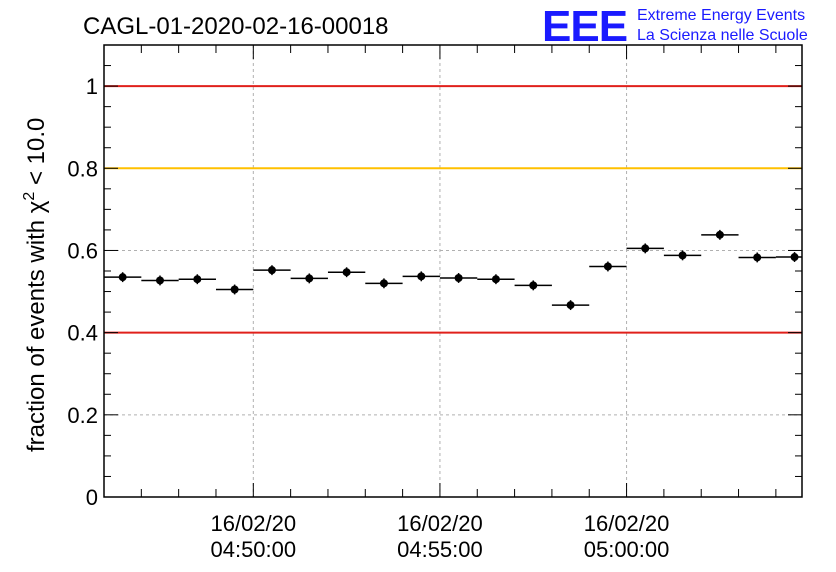  I want to click on y-tick-label: 0.4, so click(82, 333).